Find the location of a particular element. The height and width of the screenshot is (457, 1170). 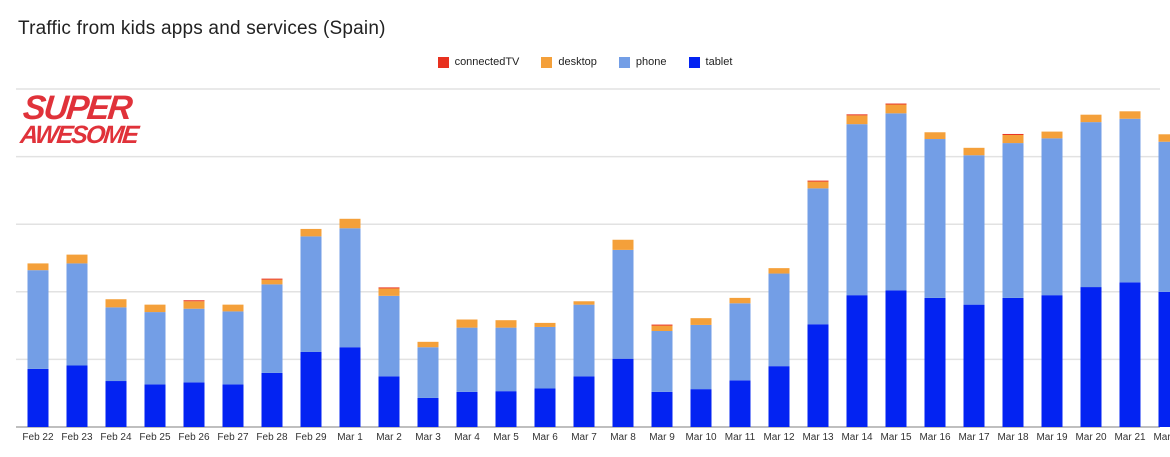

x-tick-label: Mar 13 is located at coordinates (818, 437).